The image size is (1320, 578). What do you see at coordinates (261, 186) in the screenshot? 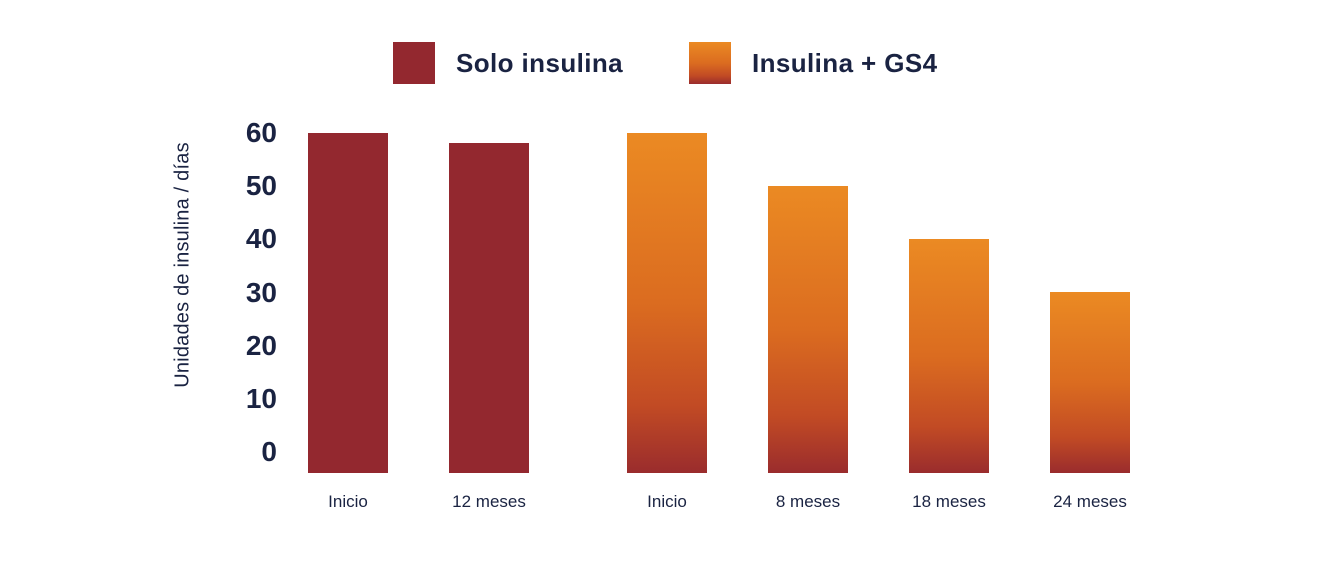
I see `y-tick-label-50: 50` at bounding box center [261, 186].